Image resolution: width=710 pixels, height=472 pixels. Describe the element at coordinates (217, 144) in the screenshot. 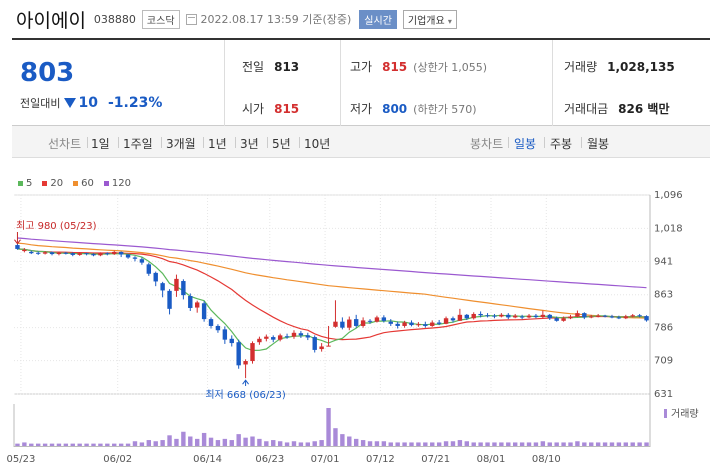

I see `period-1y: 1년` at that location.